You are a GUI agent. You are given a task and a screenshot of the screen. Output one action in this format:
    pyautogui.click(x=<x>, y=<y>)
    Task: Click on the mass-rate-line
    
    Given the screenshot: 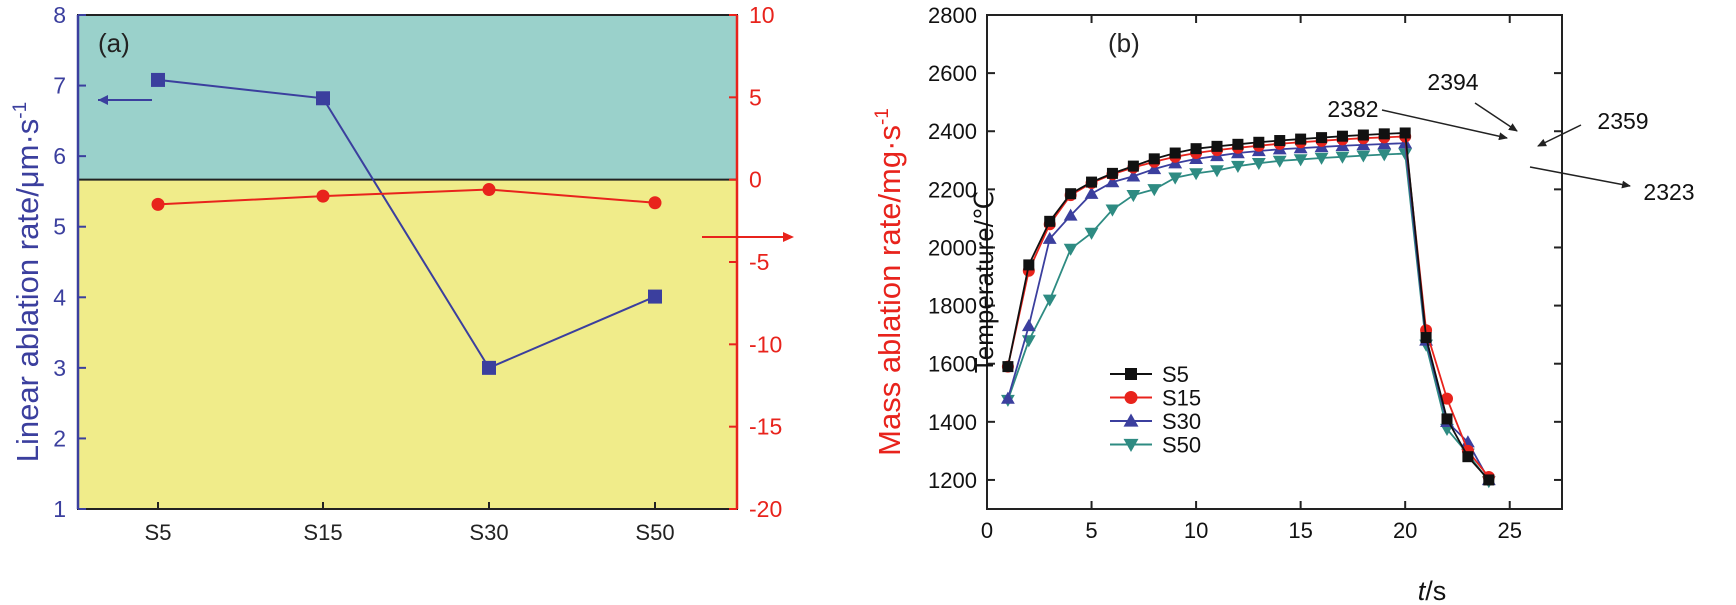 What is the action you would take?
    pyautogui.click(x=406, y=197)
    